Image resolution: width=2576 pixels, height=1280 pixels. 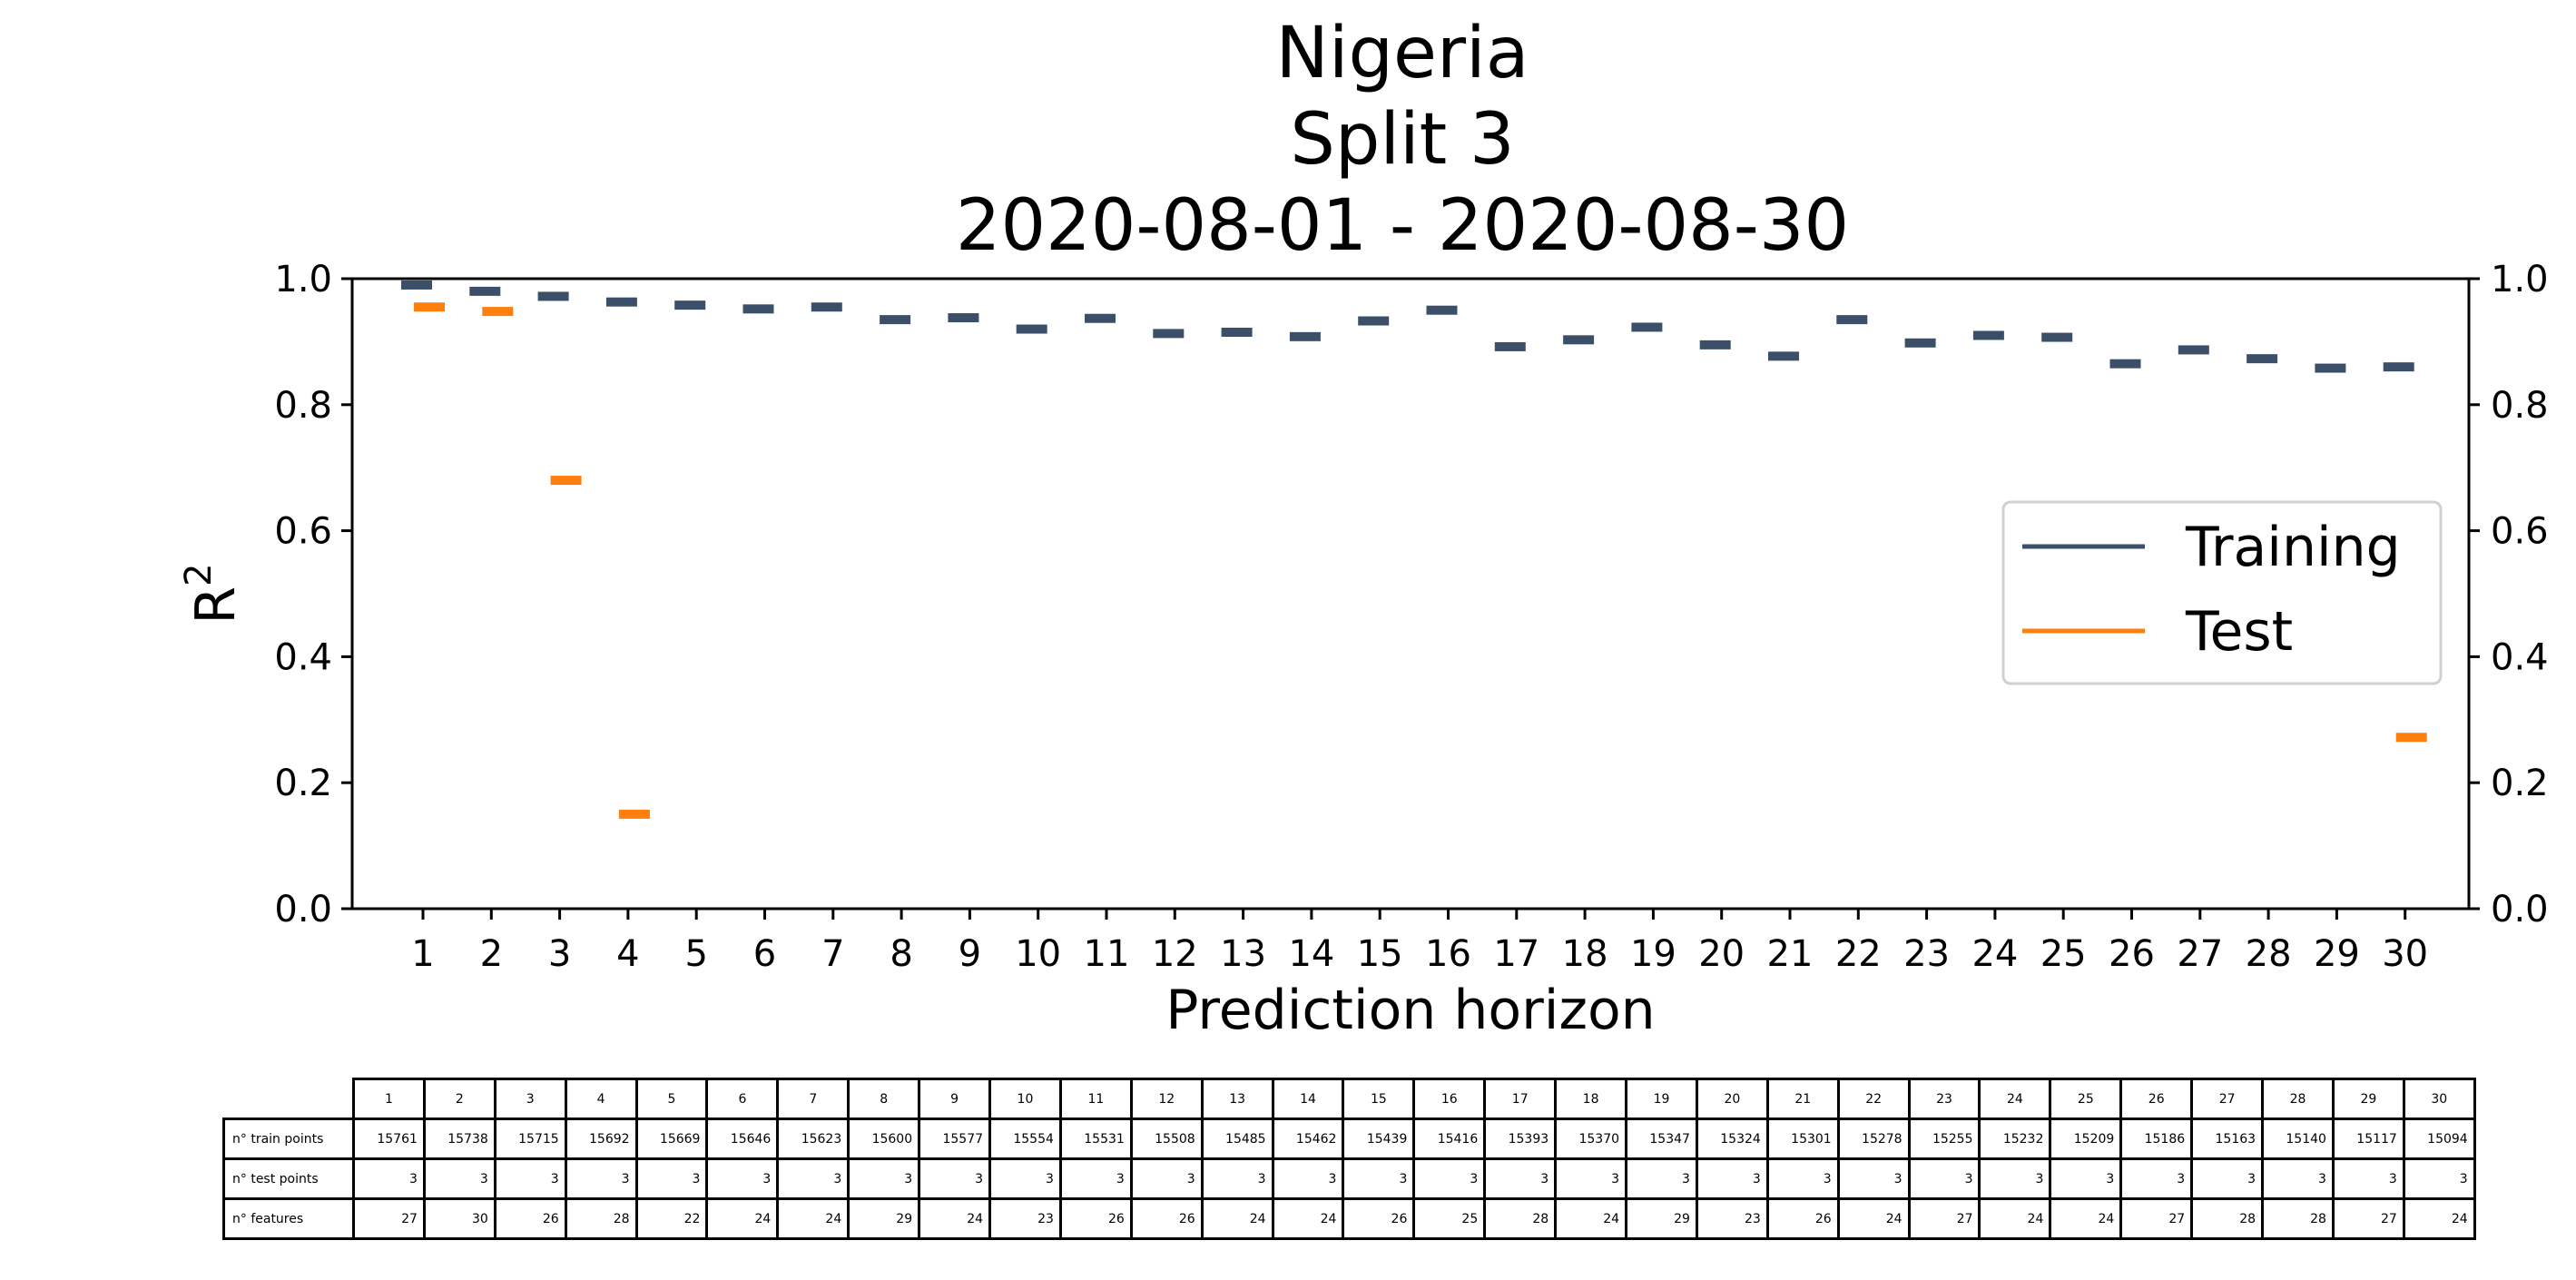 I want to click on table-cell-2-18: 24, so click(x=1591, y=1218).